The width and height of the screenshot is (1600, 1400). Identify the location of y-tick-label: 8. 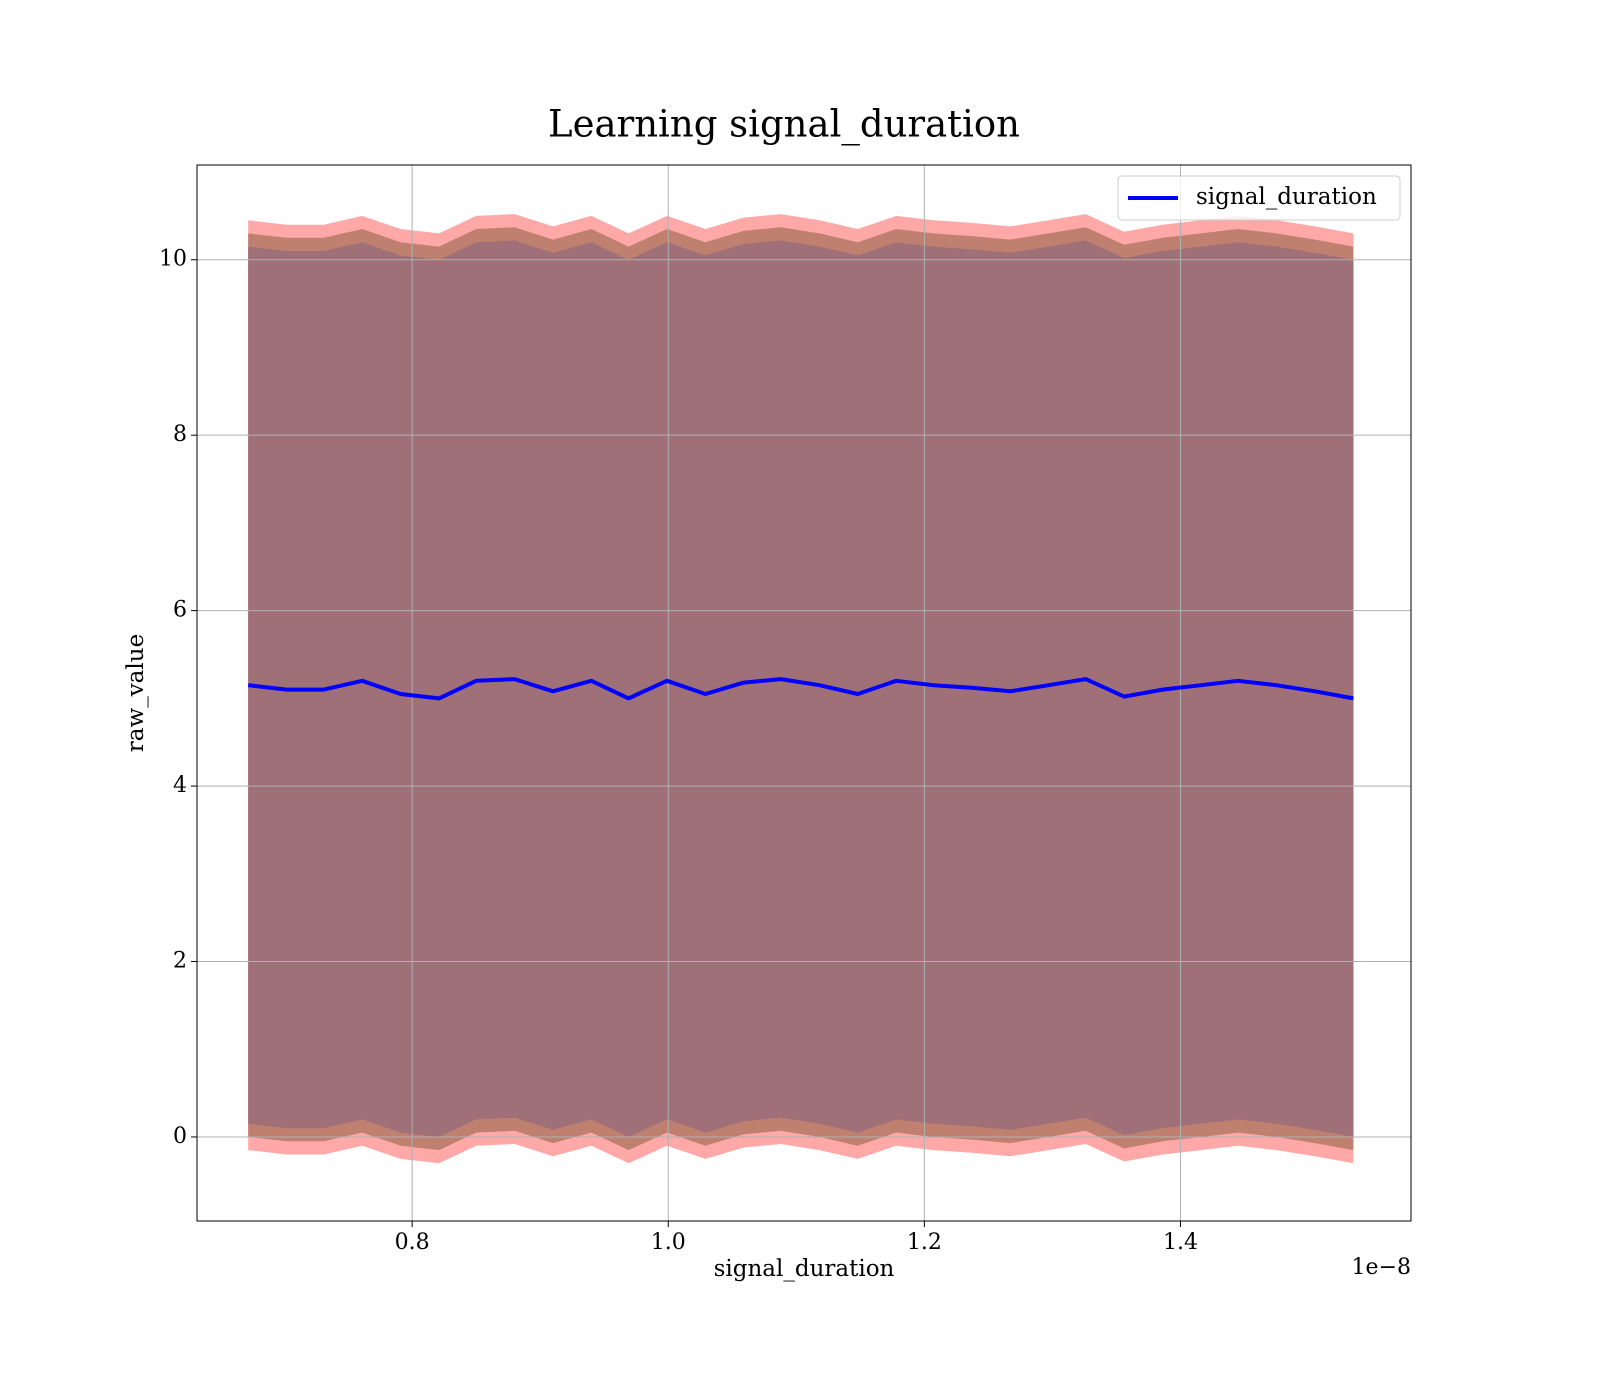
(180, 434).